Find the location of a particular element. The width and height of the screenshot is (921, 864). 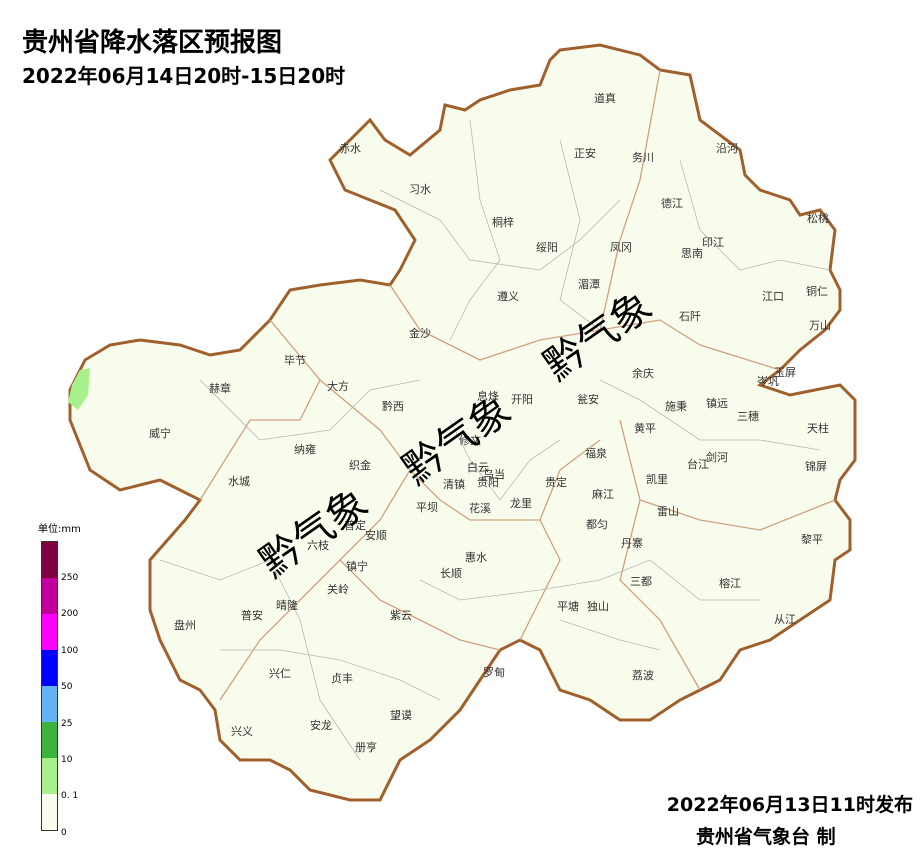

legend-unit: 单位:mm is located at coordinates (59, 529).